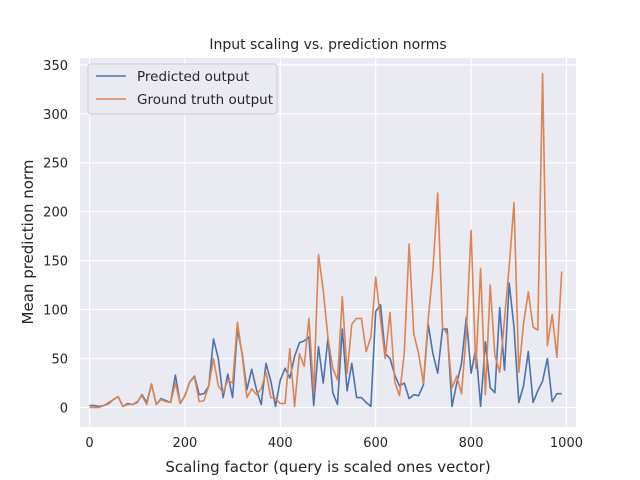 The image size is (640, 480). What do you see at coordinates (327, 45) in the screenshot?
I see `chart-title: Input scaling vs. prediction norms` at bounding box center [327, 45].